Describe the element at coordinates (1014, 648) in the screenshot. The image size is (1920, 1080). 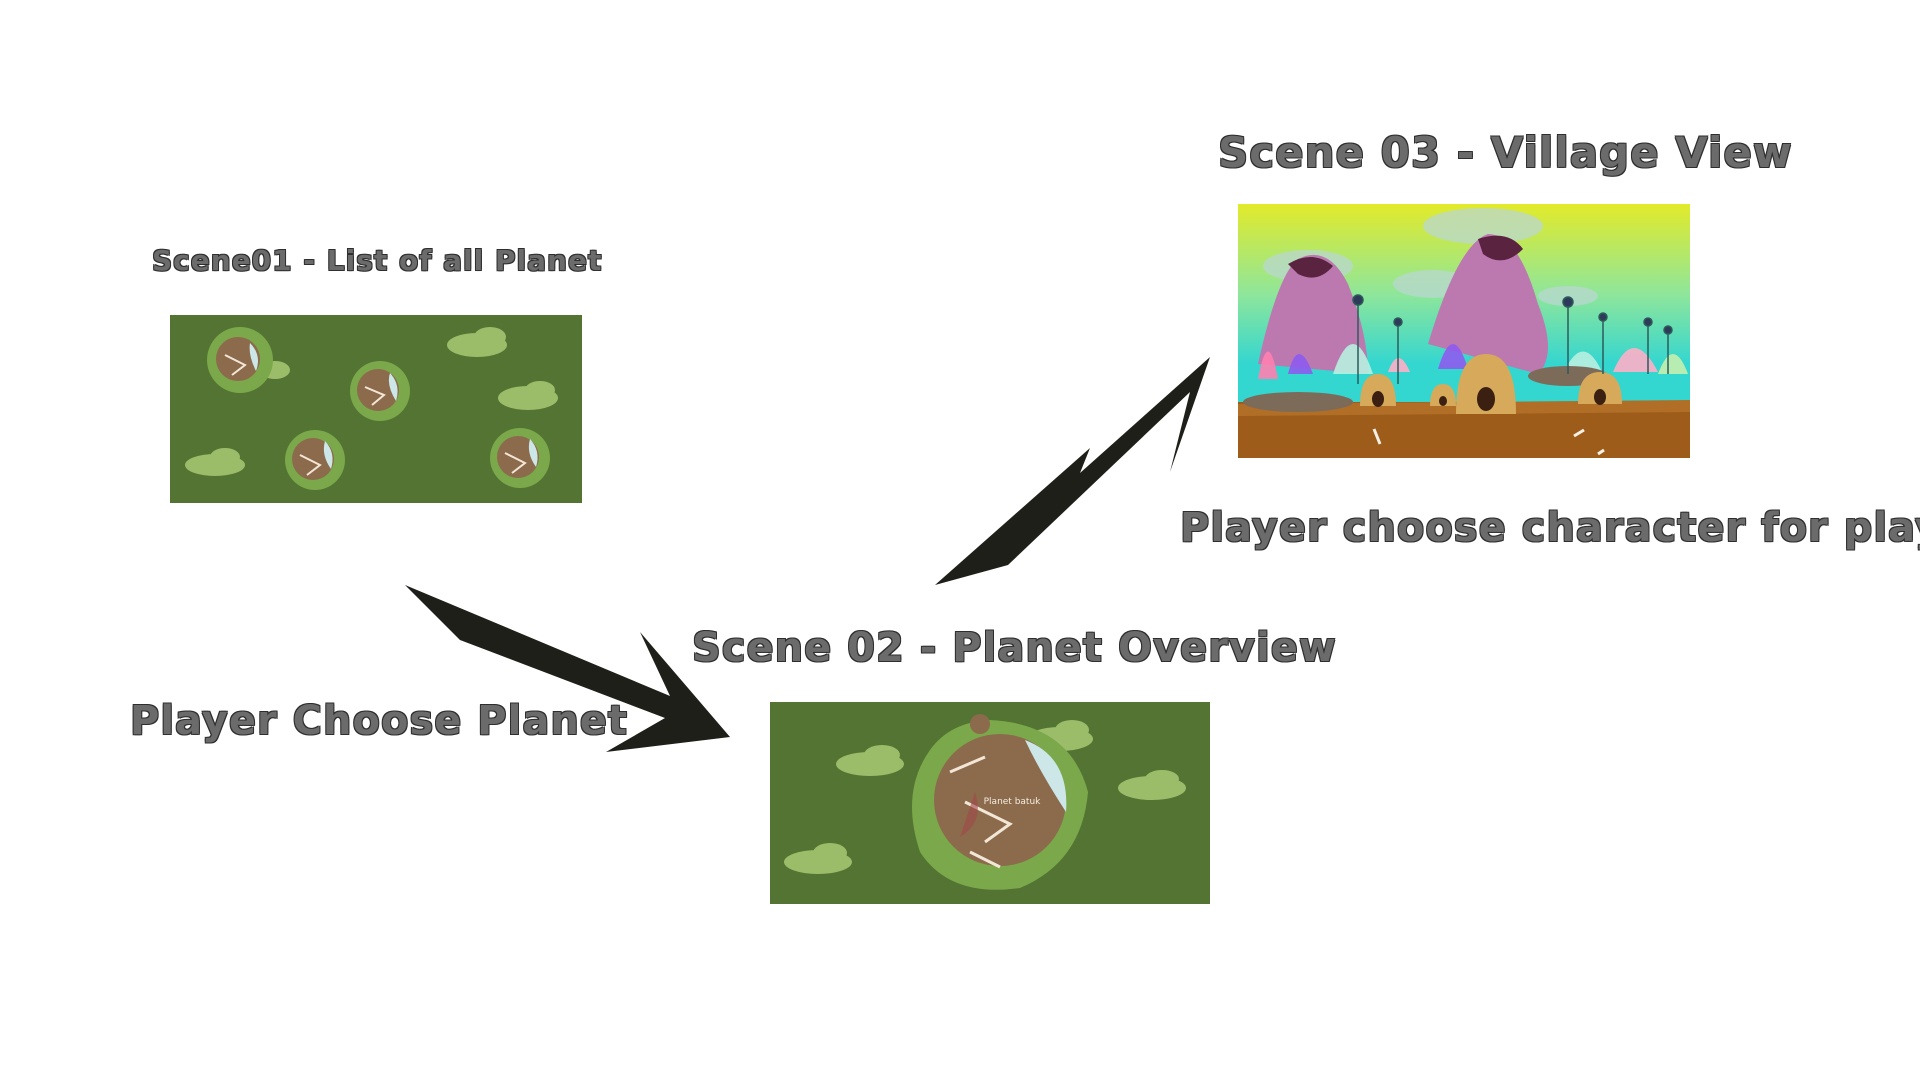
I see `scene02-title: Scene 02 - Planet Overview` at that location.